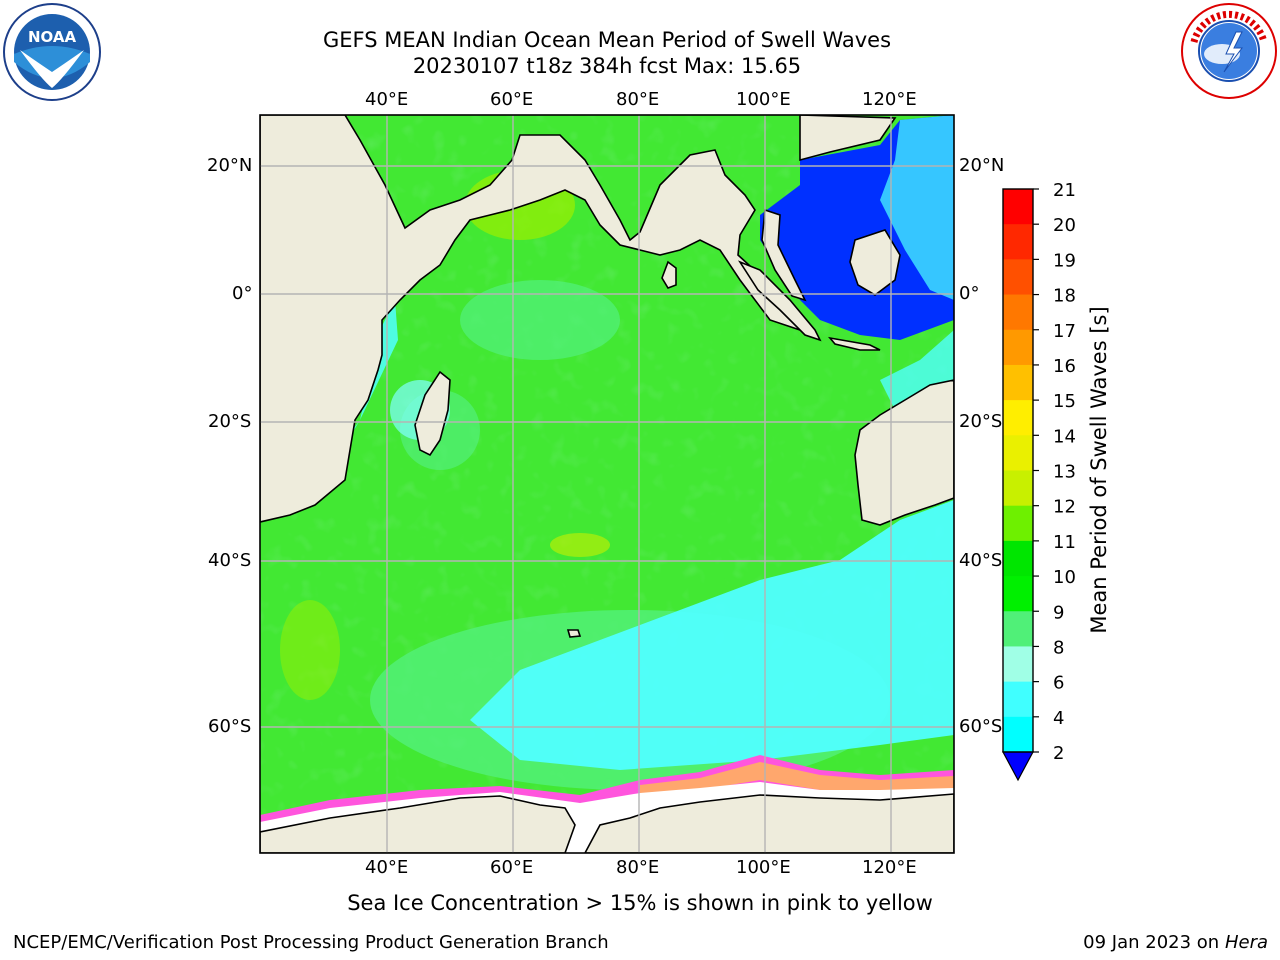 The width and height of the screenshot is (1280, 960). Describe the element at coordinates (669, 274) in the screenshot. I see `land-sri-lanka` at that location.